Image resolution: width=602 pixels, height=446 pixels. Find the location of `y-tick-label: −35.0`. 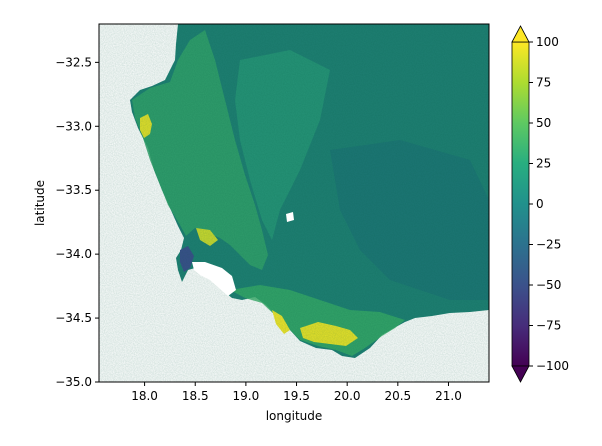

y-tick-label: −35.0 is located at coordinates (73, 382).